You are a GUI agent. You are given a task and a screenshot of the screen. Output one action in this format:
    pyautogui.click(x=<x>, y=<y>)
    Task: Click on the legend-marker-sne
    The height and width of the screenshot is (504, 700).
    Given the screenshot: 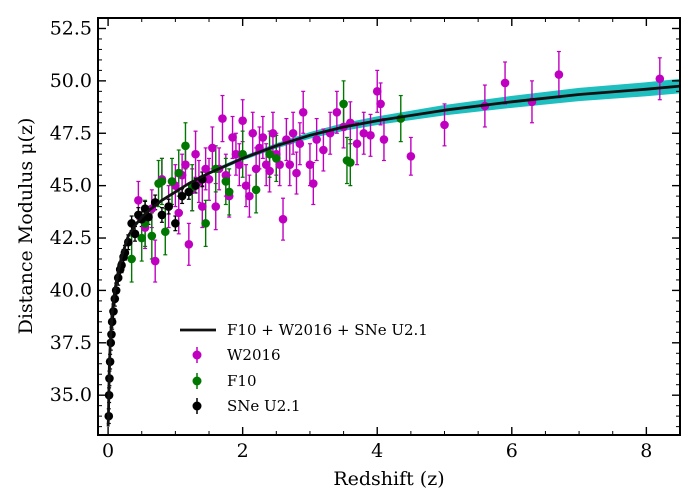 What is the action you would take?
    pyautogui.click(x=197, y=406)
    